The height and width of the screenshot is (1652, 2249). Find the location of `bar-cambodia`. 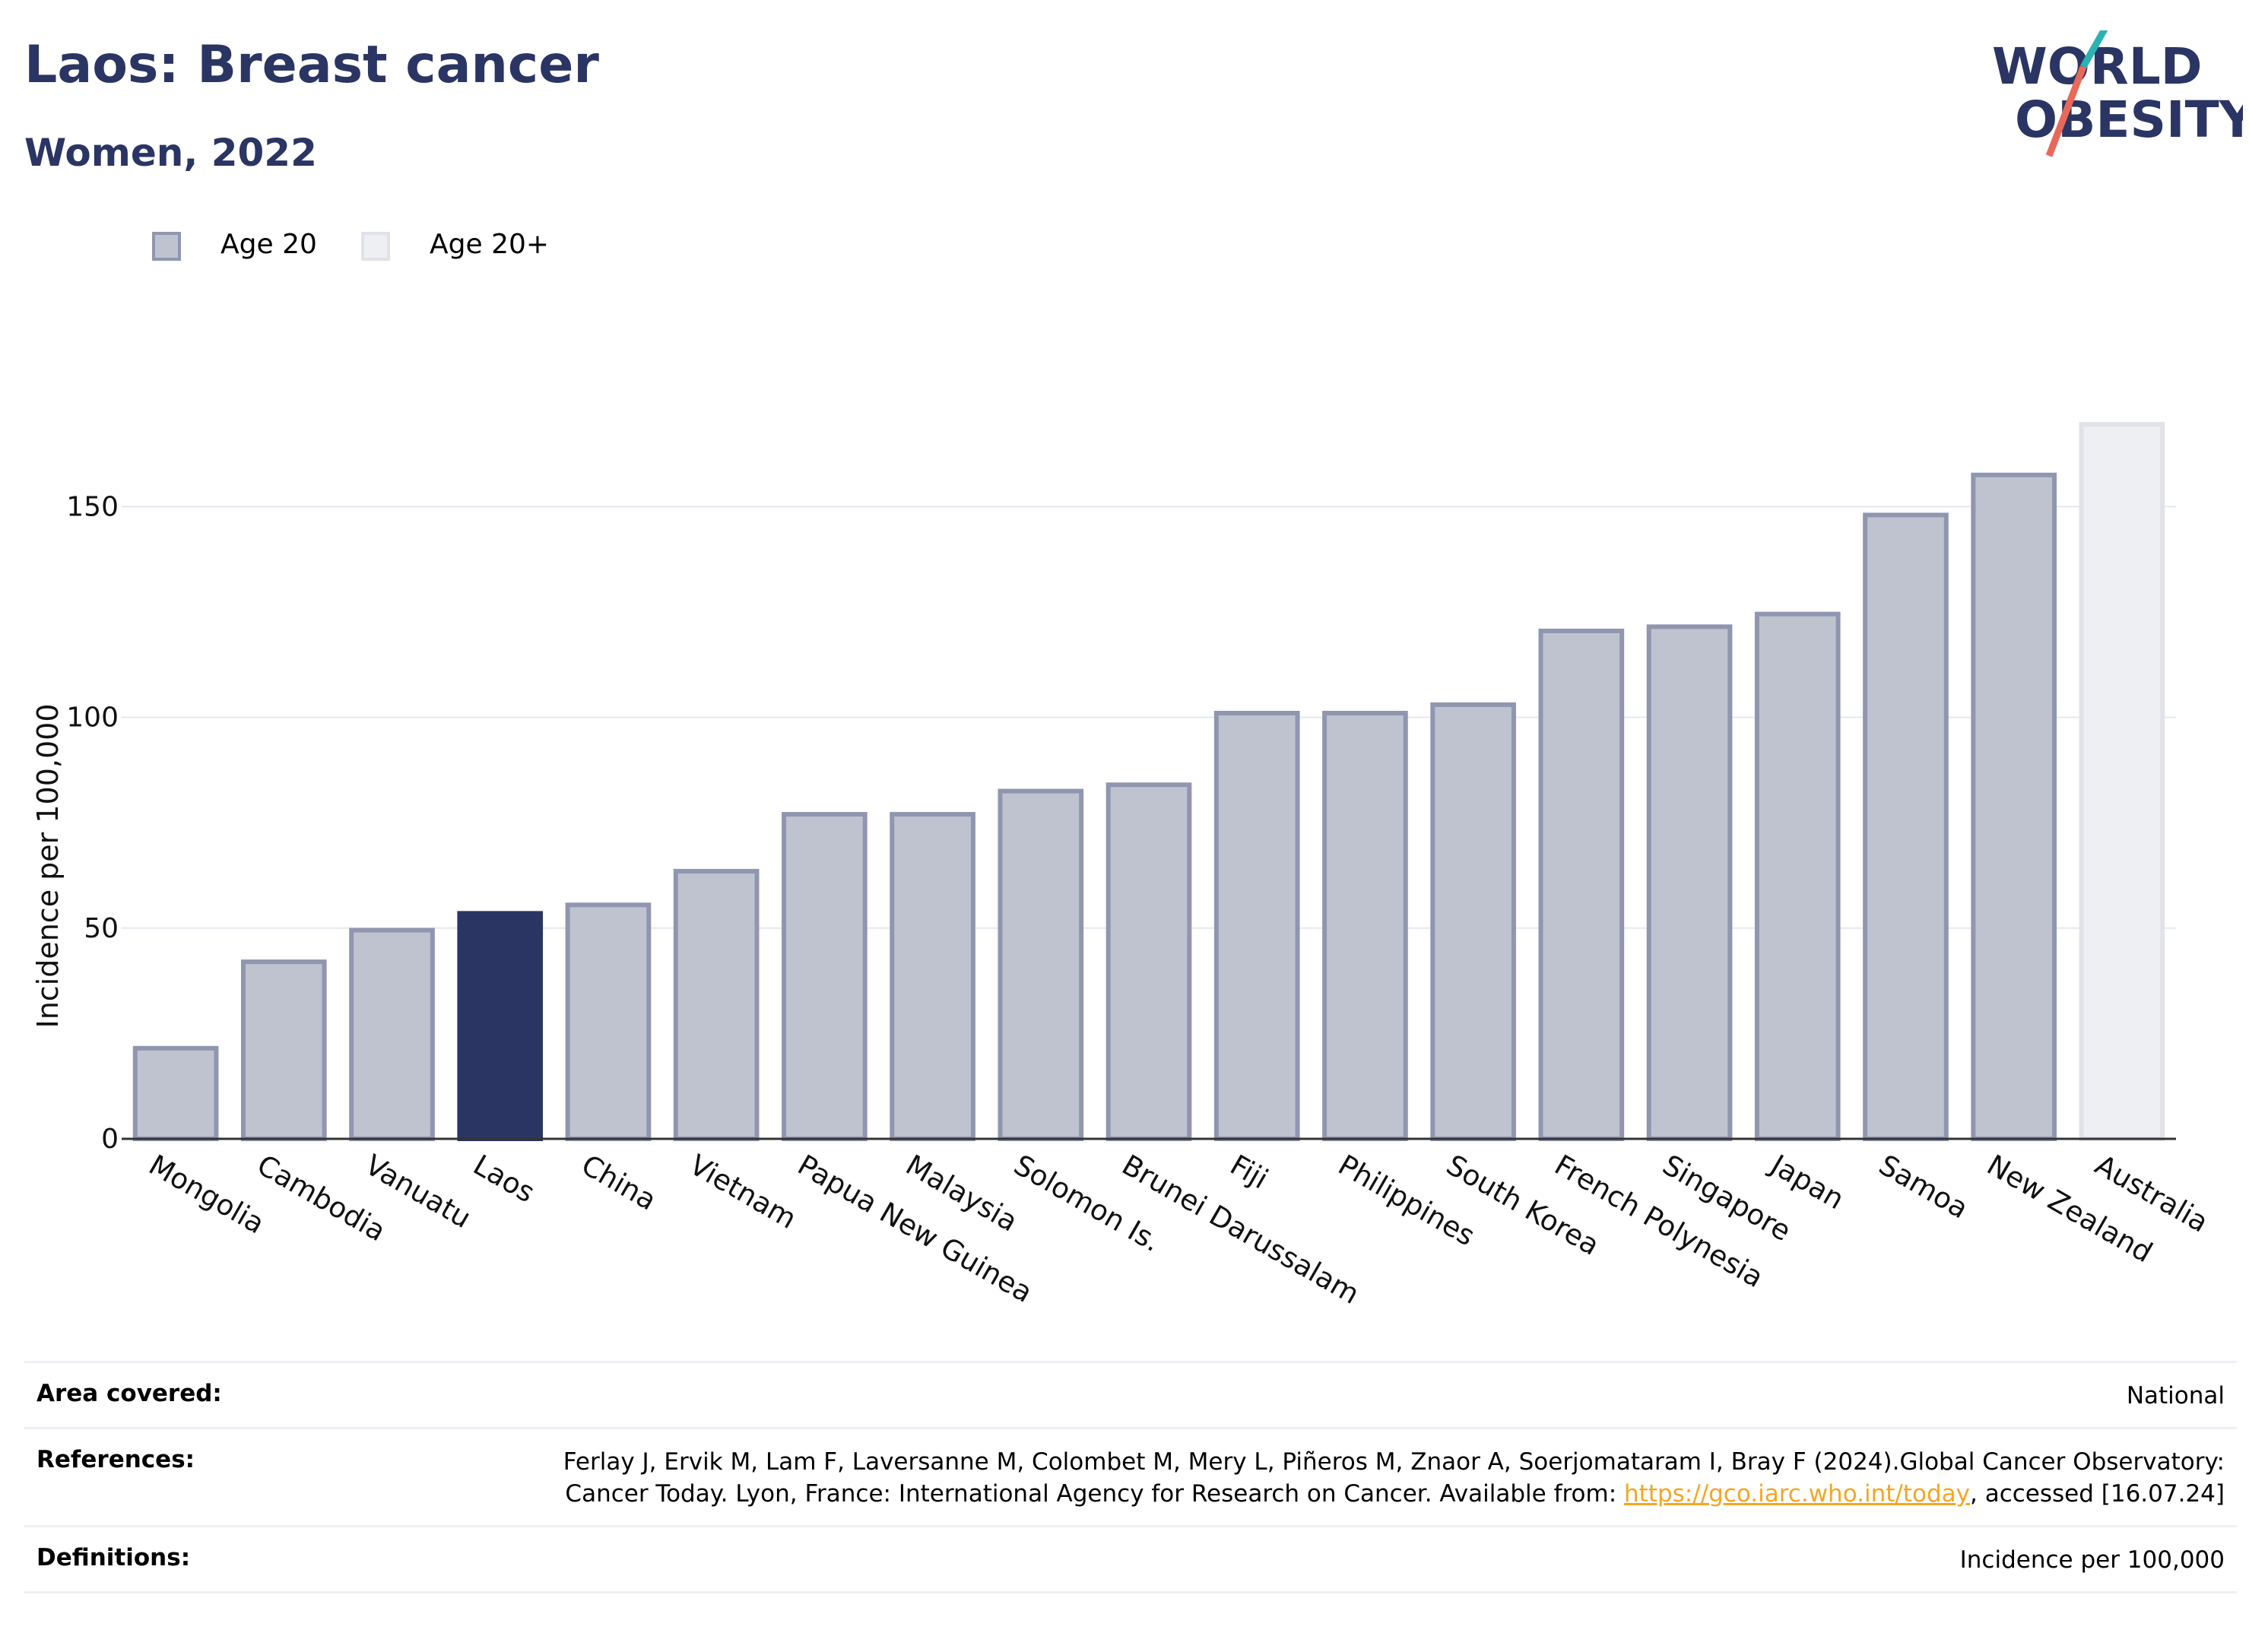

bar-cambodia is located at coordinates (283, 1050).